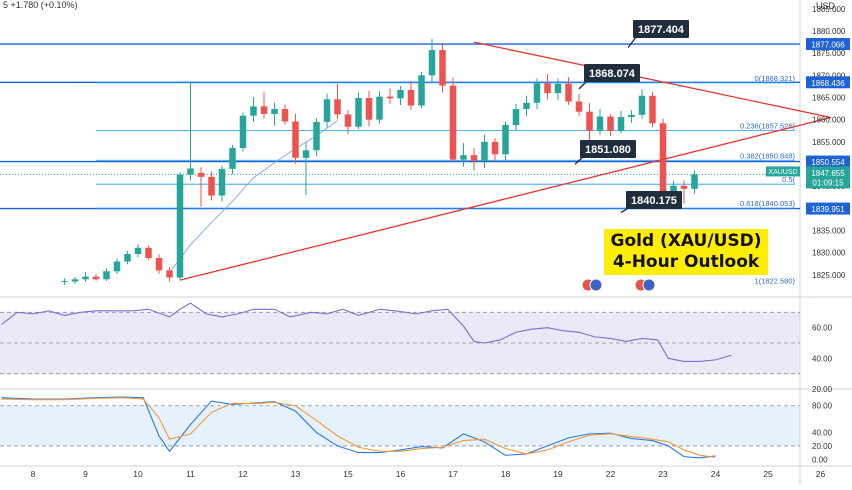 The height and width of the screenshot is (490, 852). Describe the element at coordinates (768, 126) in the screenshot. I see `fib-level-label: 0.236(1857.526)` at that location.